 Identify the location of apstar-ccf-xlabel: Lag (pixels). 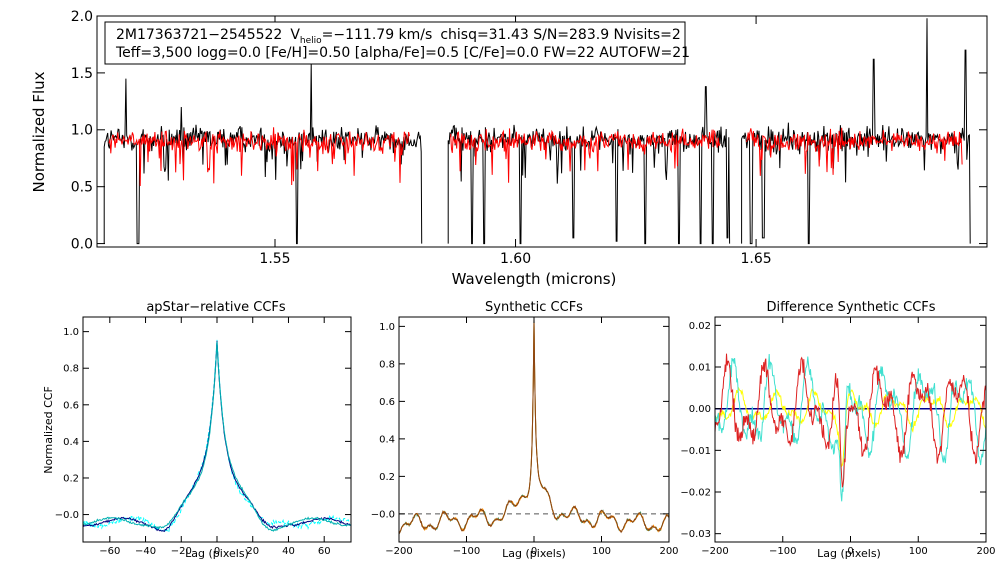
(217, 553).